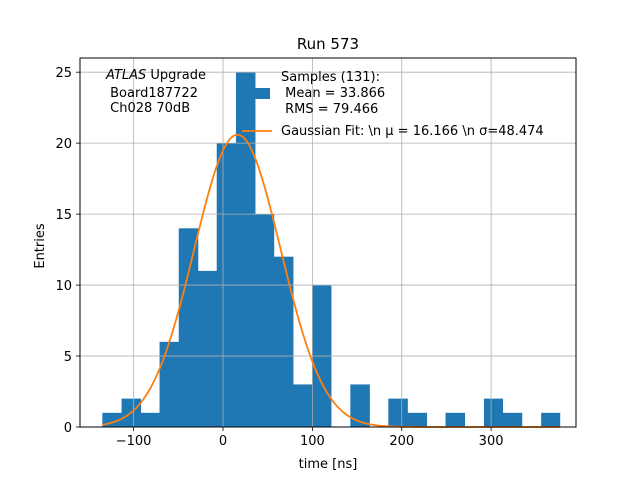 The width and height of the screenshot is (640, 480). Describe the element at coordinates (333, 93) in the screenshot. I see `legend-samples-line-2: Mean = 33.866` at that location.